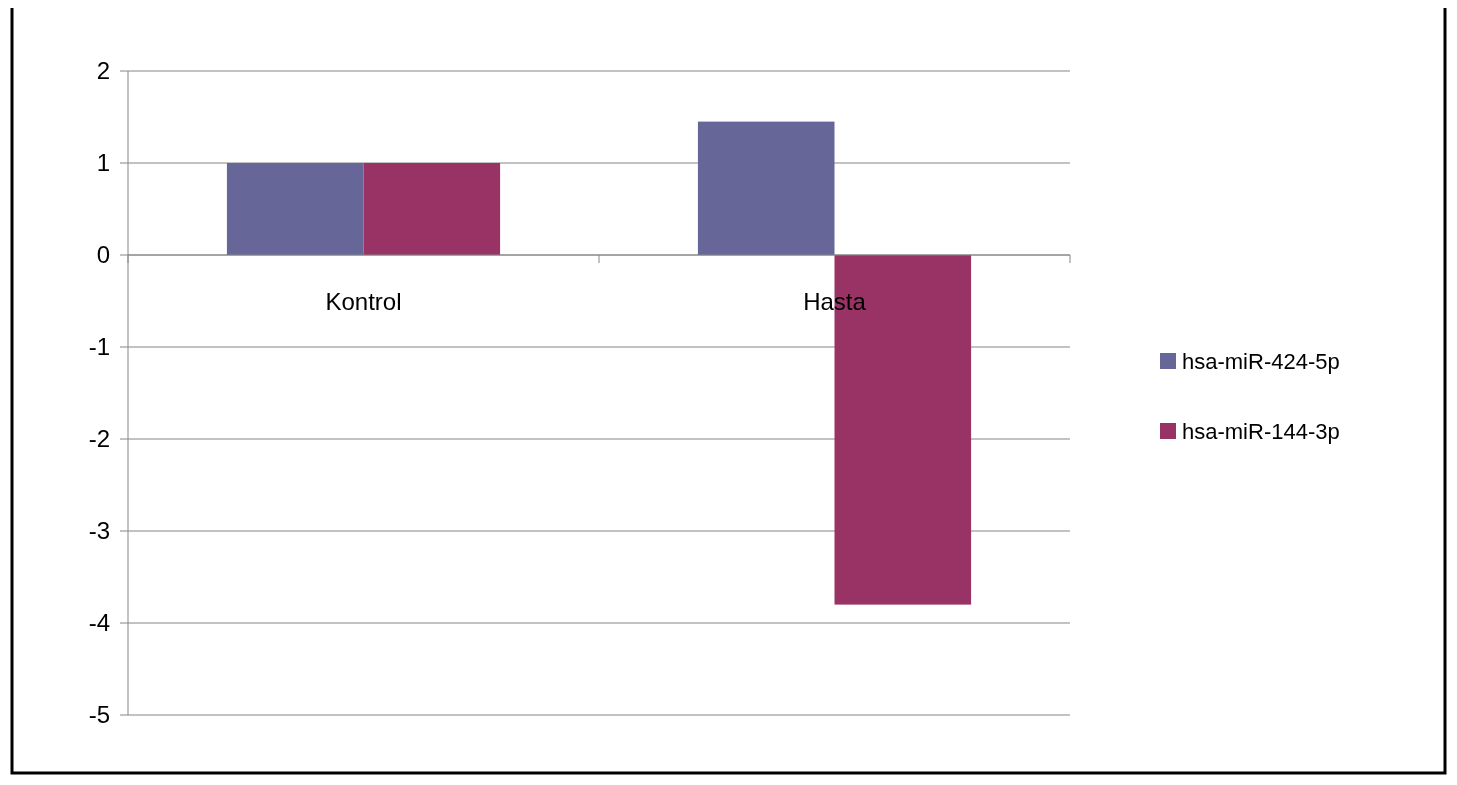 This screenshot has width=1457, height=785. I want to click on y-tick-label: -4, so click(99, 623).